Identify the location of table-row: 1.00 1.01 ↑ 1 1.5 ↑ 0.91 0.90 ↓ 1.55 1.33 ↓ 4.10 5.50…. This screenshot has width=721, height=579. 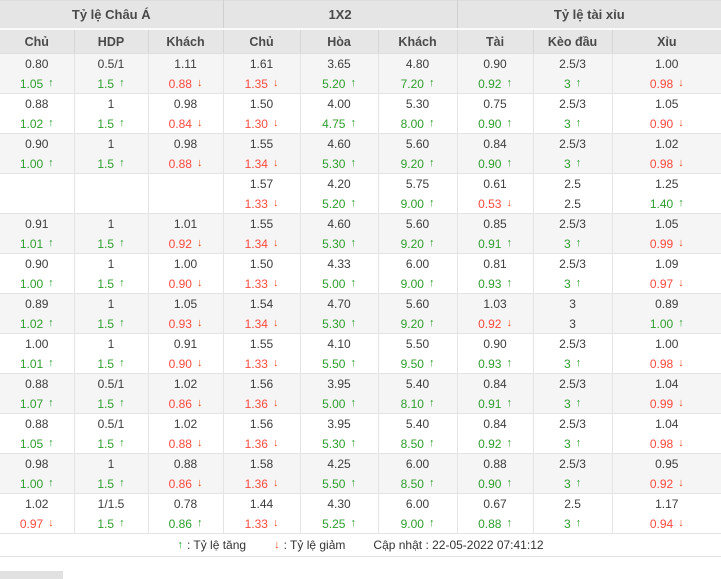
(360, 353).